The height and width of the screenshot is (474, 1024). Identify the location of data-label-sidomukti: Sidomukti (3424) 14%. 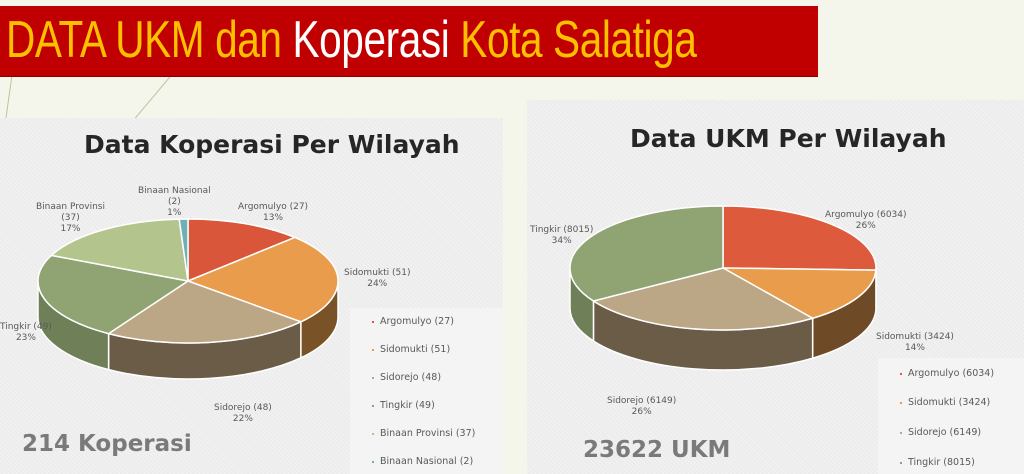
(915, 343).